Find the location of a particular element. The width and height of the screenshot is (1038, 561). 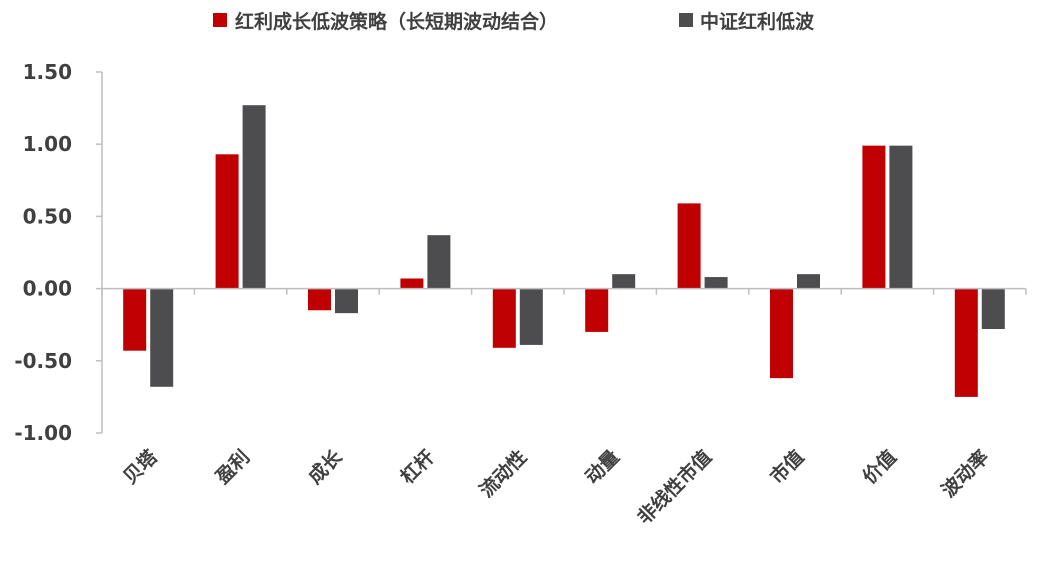

x-axis-labels: 贝塔 盈利 成长 杠杆 流动性 动量 非线性市值 市值 价值 波动率 is located at coordinates (556, 487).